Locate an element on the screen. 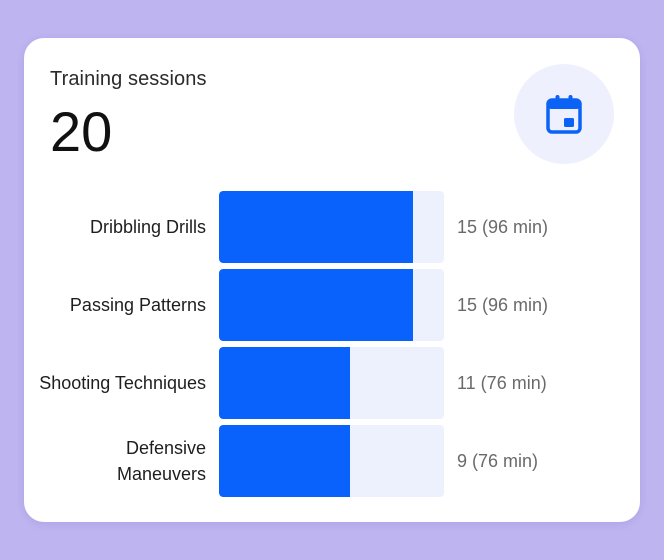 The width and height of the screenshot is (664, 560). card-title: Training sessions is located at coordinates (128, 79).